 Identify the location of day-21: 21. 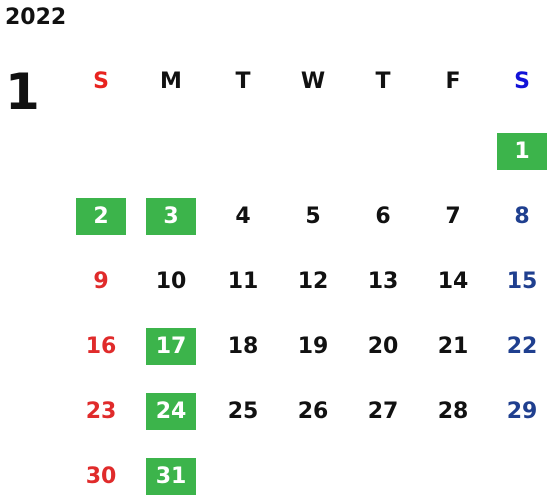
(453, 346).